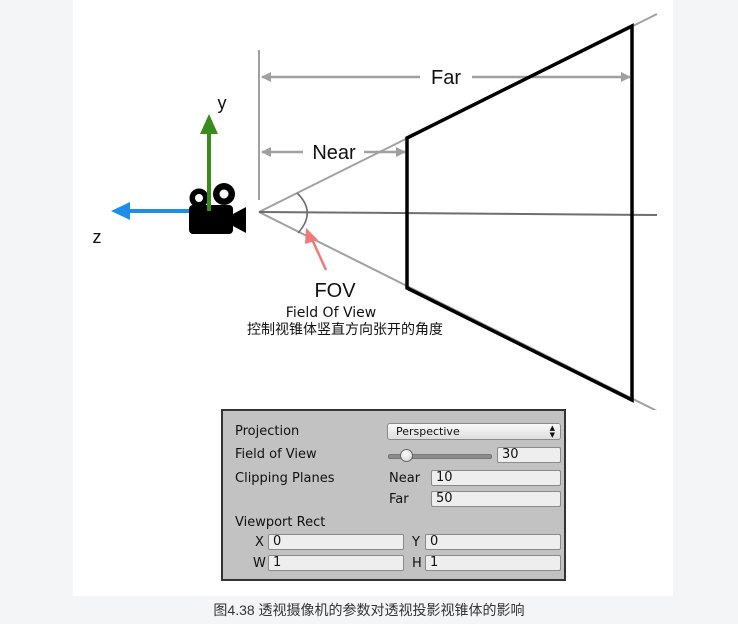 The image size is (738, 624). I want to click on view-axis-line, so click(458, 213).